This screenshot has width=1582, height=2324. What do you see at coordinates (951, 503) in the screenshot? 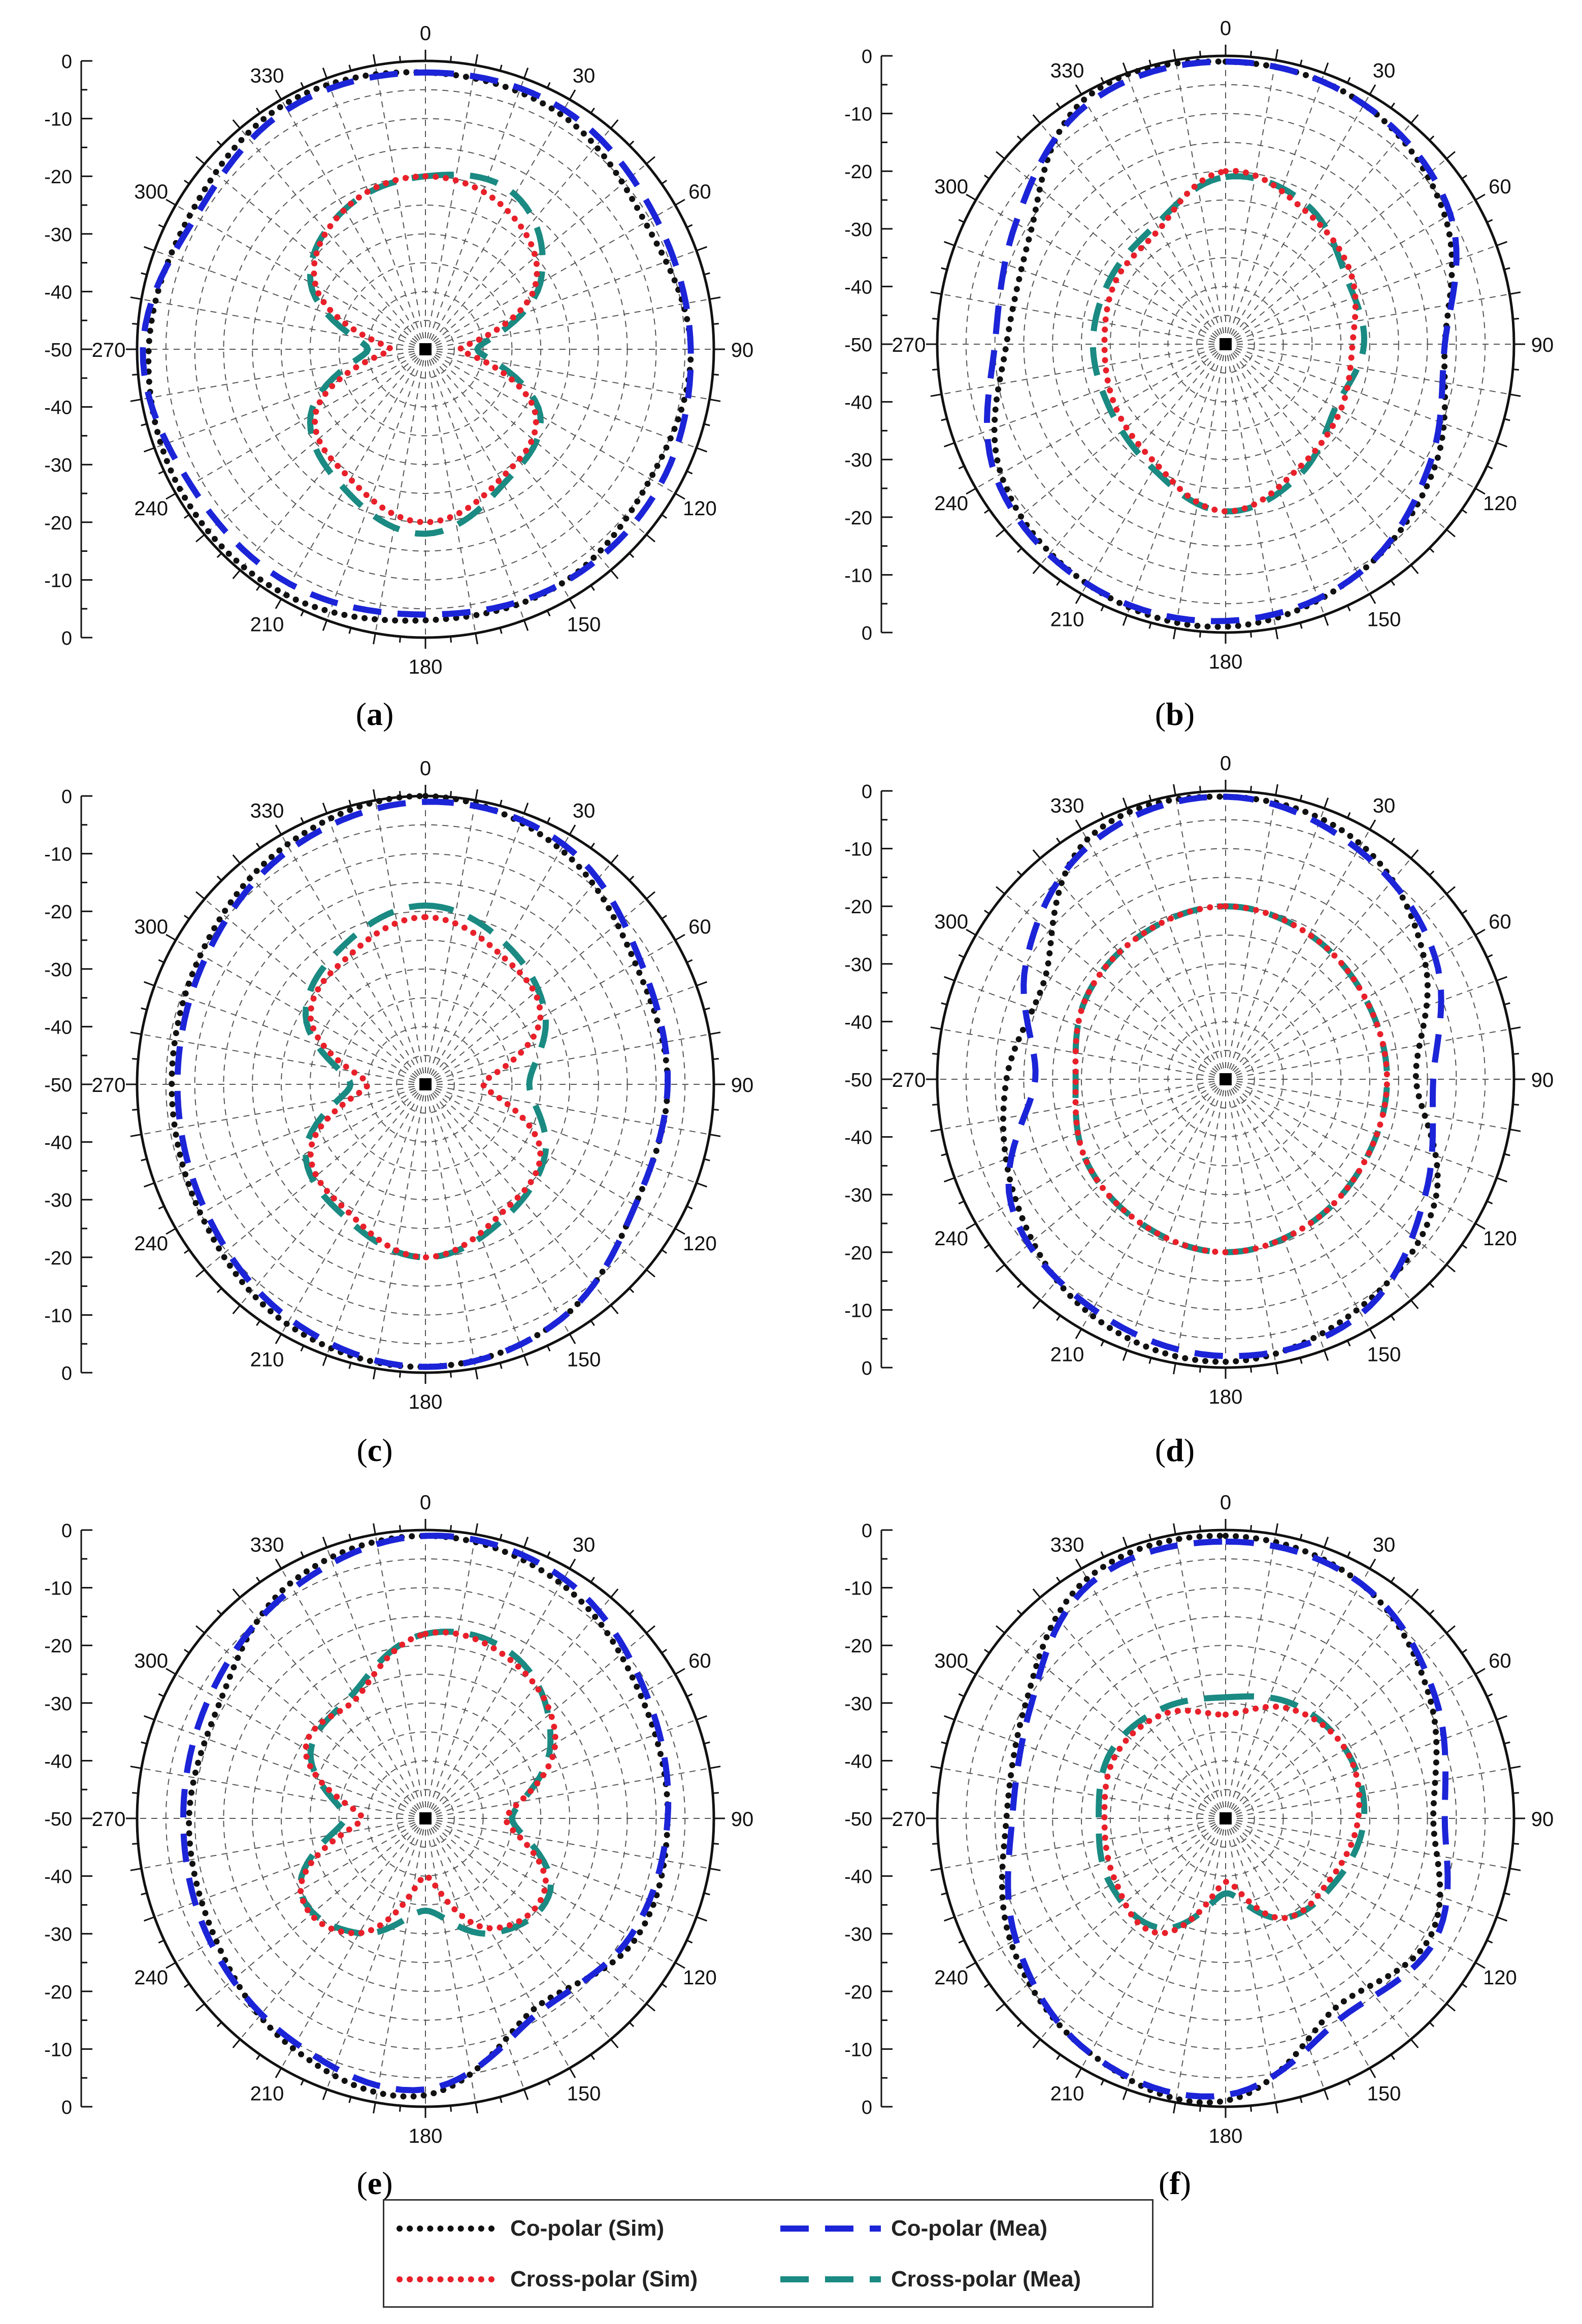
I see `polar-angle-label: 240` at bounding box center [951, 503].